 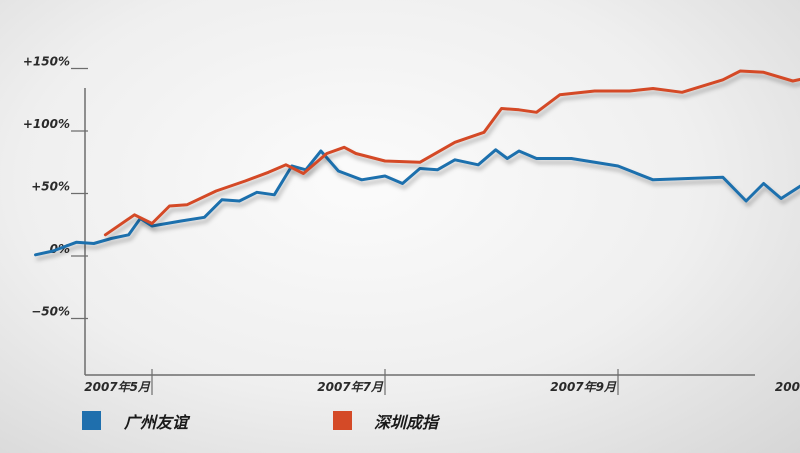 I want to click on legend-label-guangzhou: 广州友谊, so click(x=157, y=422).